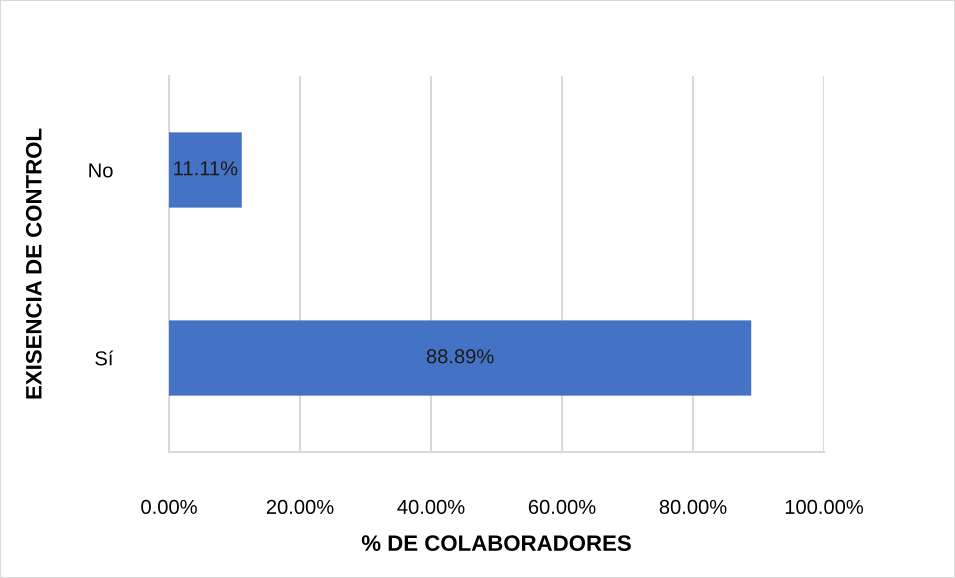 This screenshot has width=955, height=578. Describe the element at coordinates (562, 507) in the screenshot. I see `x-tick-label: 60.00%` at that location.